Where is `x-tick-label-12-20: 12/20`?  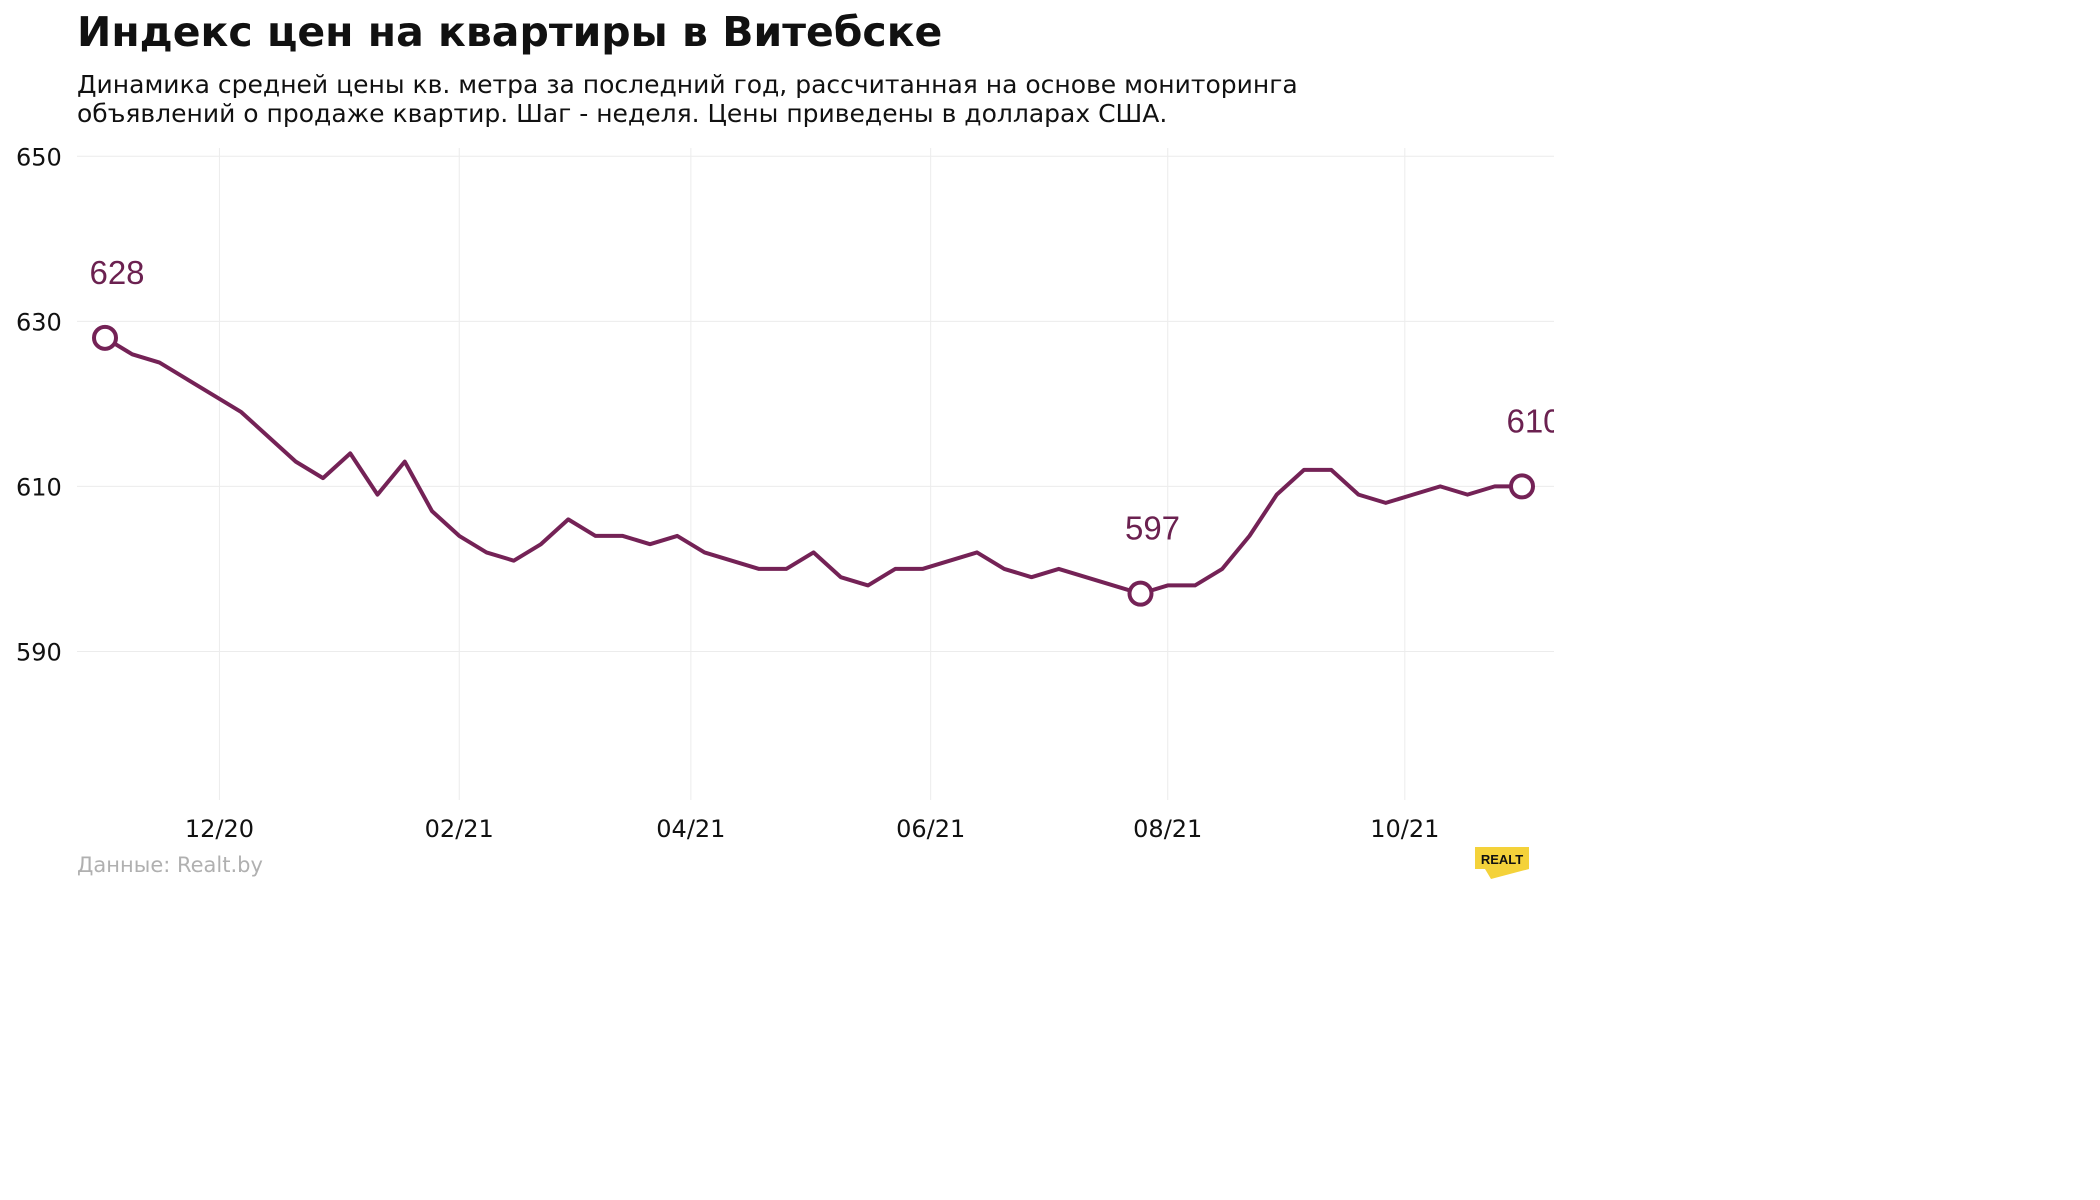
x-tick-label-12-20: 12/20 is located at coordinates (219, 829).